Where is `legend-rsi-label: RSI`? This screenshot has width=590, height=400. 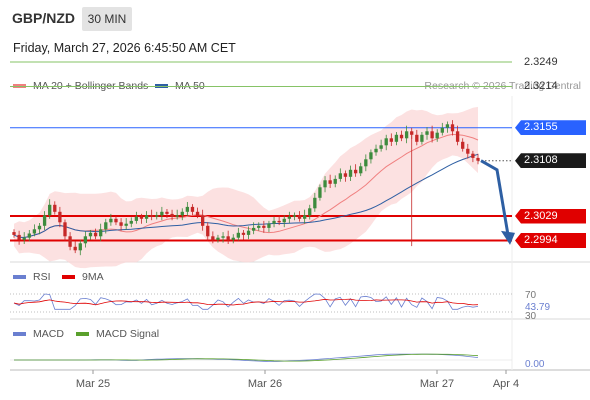 legend-rsi-label: RSI is located at coordinates (42, 277).